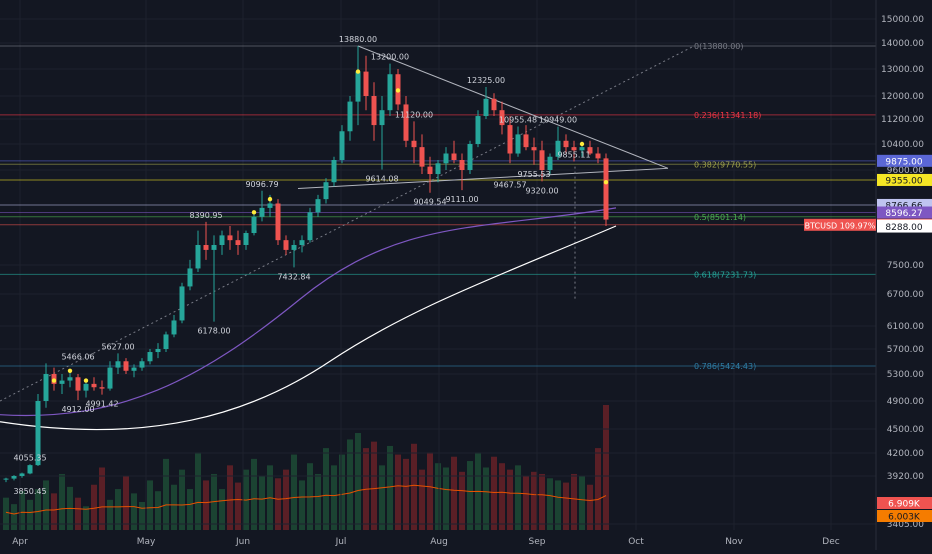 The width and height of the screenshot is (932, 554). I want to click on annotation-6: 9614.08, so click(381, 179).